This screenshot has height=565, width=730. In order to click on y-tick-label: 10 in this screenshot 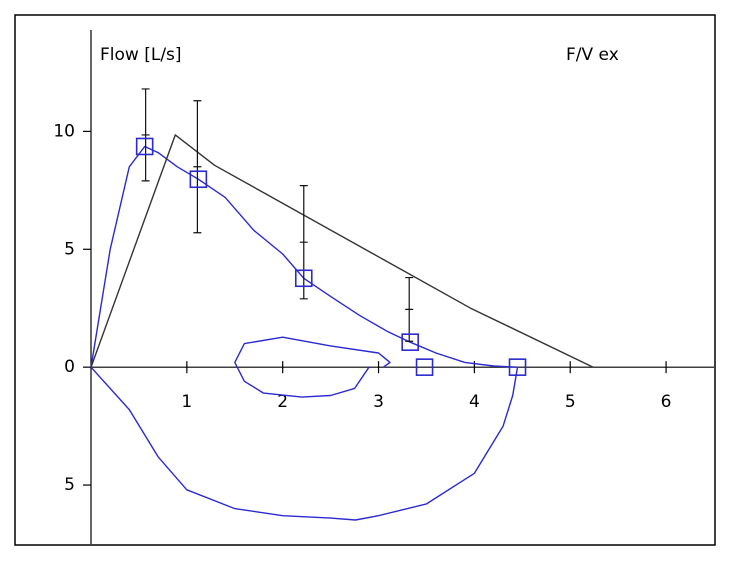, I will do `click(64, 131)`.